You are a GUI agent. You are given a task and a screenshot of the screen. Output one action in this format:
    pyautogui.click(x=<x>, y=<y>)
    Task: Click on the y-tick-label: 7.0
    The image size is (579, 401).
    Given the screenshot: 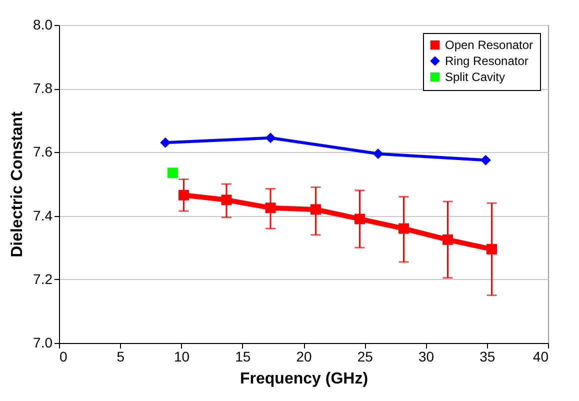 What is the action you would take?
    pyautogui.click(x=43, y=342)
    